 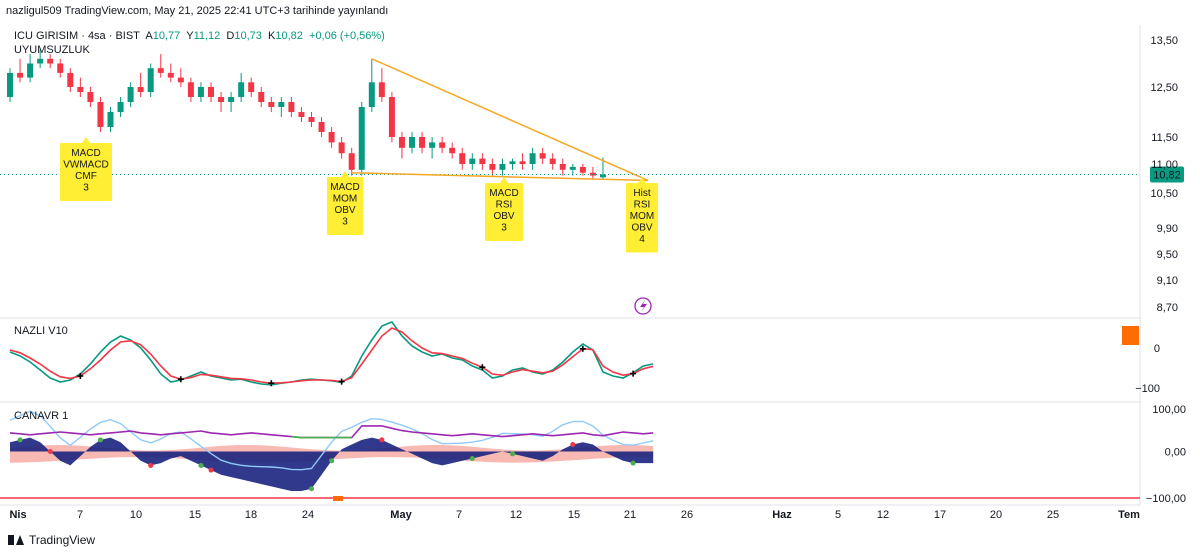 What do you see at coordinates (331, 432) in the screenshot?
I see `canavar-purple-line` at bounding box center [331, 432].